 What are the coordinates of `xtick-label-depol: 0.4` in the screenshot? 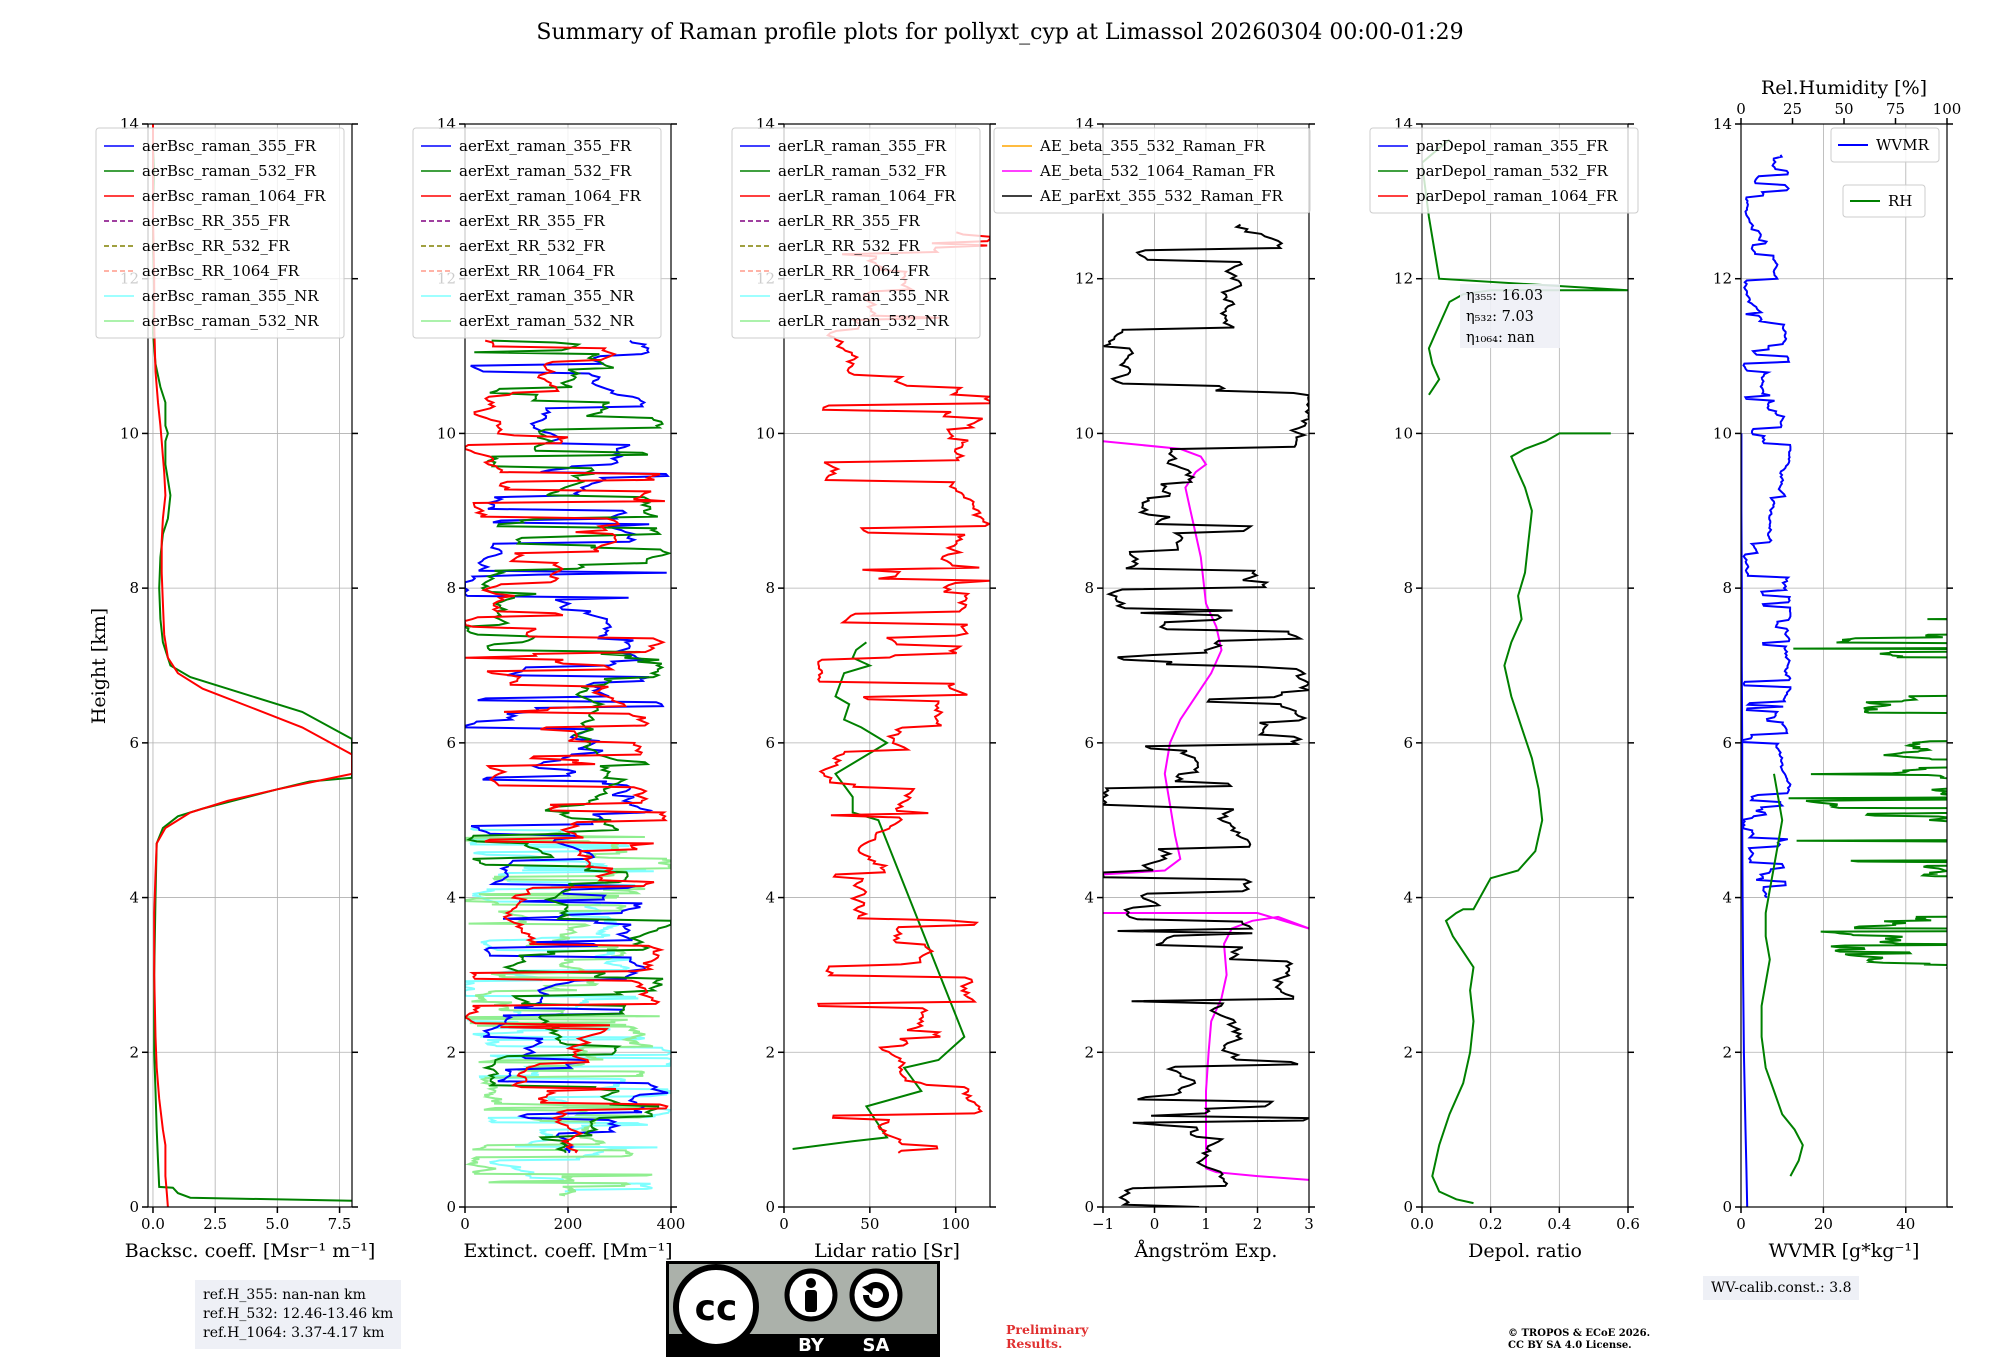 It's located at (1559, 1224).